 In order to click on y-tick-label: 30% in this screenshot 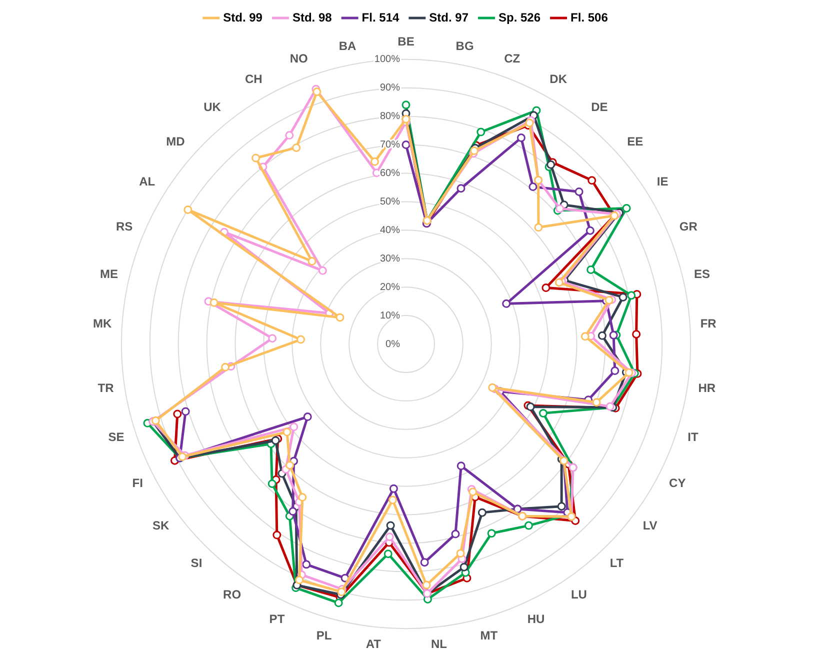, I will do `click(390, 258)`.